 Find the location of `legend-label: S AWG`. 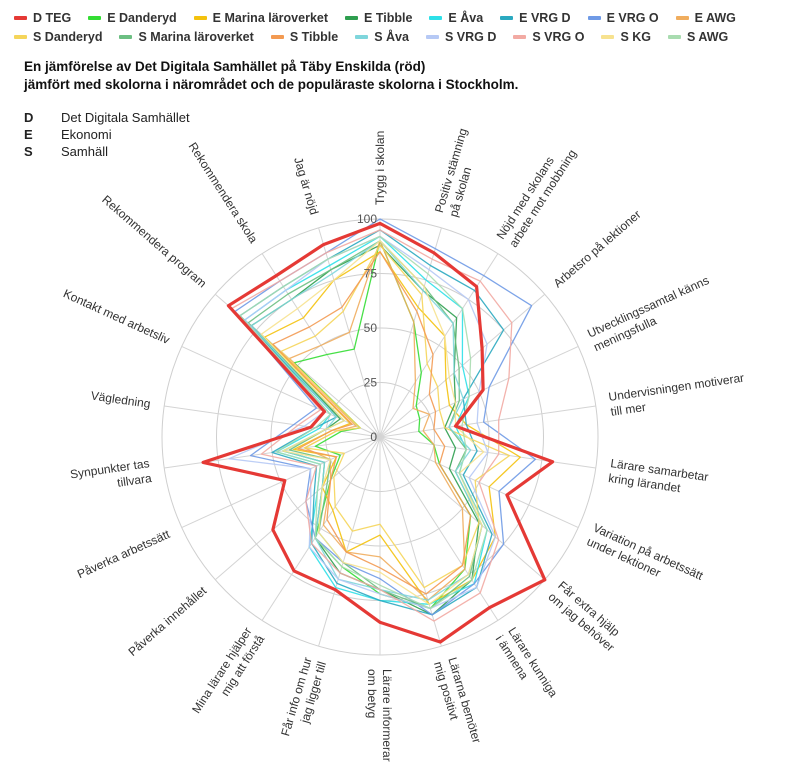

legend-label: S AWG is located at coordinates (708, 36).